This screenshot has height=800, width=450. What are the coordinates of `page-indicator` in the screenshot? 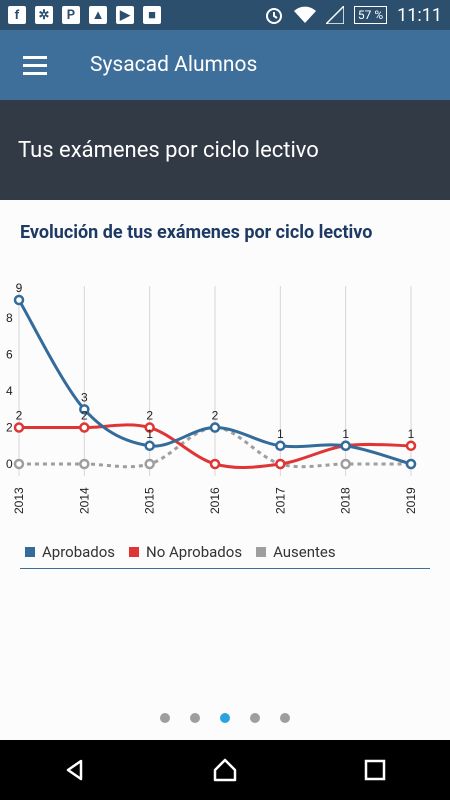 It's located at (225, 718).